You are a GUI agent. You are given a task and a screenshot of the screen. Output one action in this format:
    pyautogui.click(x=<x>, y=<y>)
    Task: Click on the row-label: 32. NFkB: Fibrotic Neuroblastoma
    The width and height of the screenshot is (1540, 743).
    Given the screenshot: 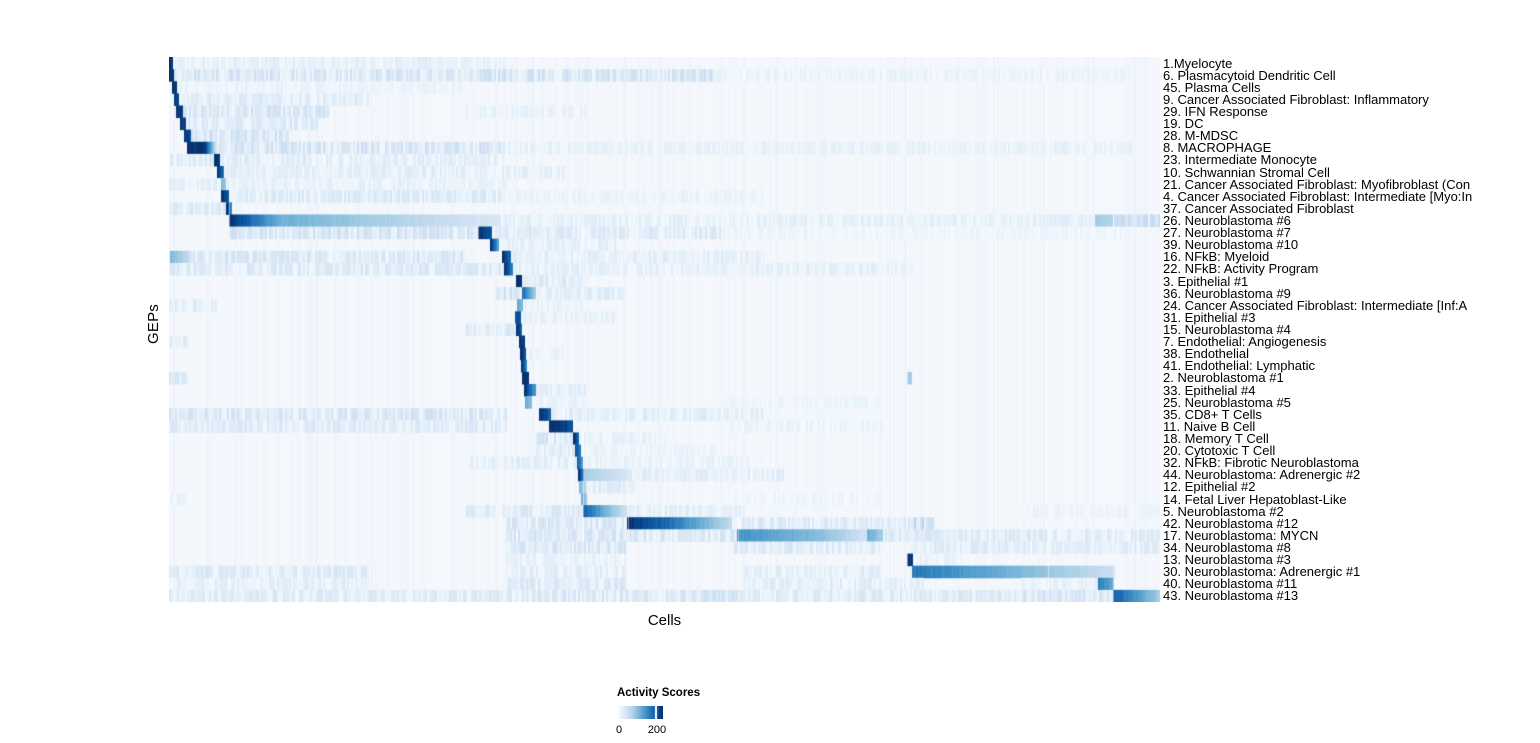 What is the action you would take?
    pyautogui.click(x=1261, y=463)
    